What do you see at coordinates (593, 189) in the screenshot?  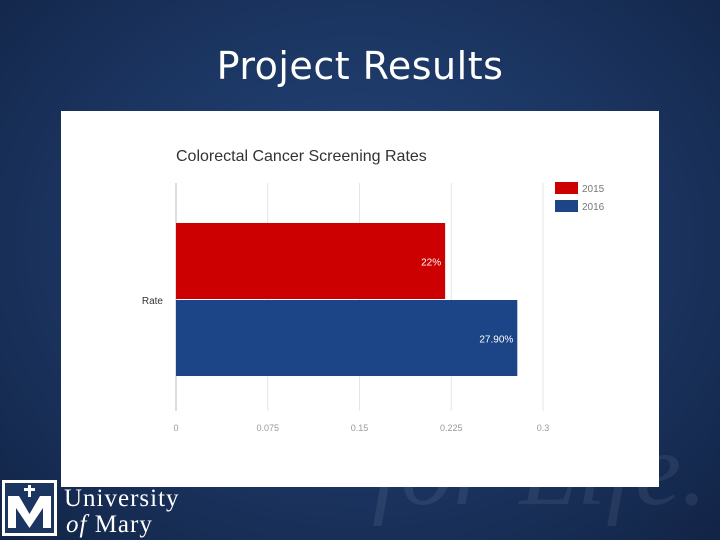 I see `legend-label-2015: 2015` at bounding box center [593, 189].